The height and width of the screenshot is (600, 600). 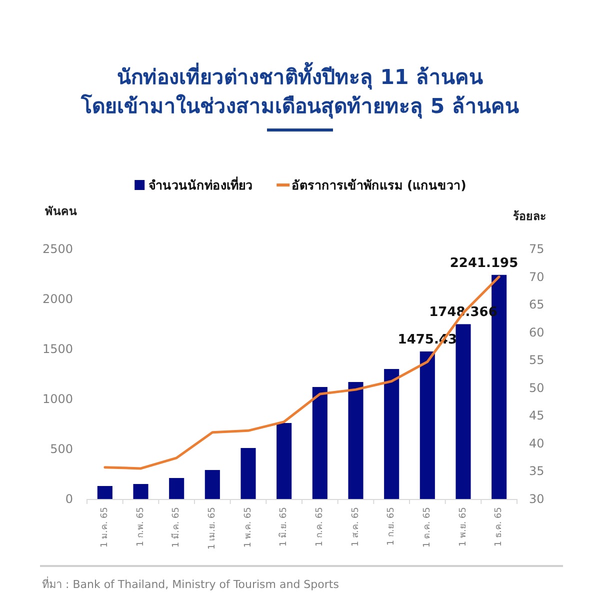 I want to click on y-tick-label: 500, so click(x=61, y=449).